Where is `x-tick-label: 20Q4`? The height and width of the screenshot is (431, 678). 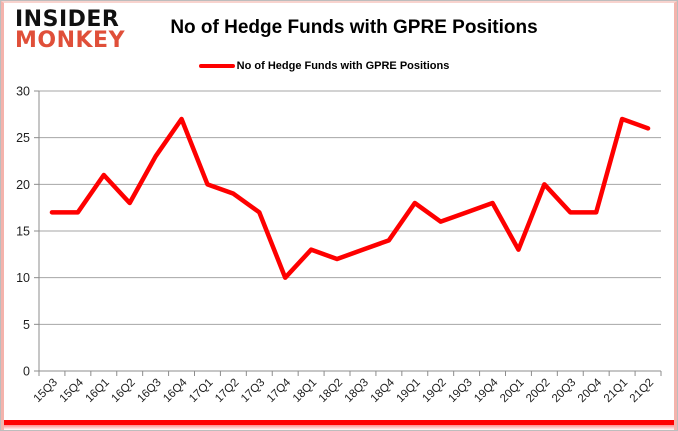 x-tick-label: 20Q4 is located at coordinates (590, 390).